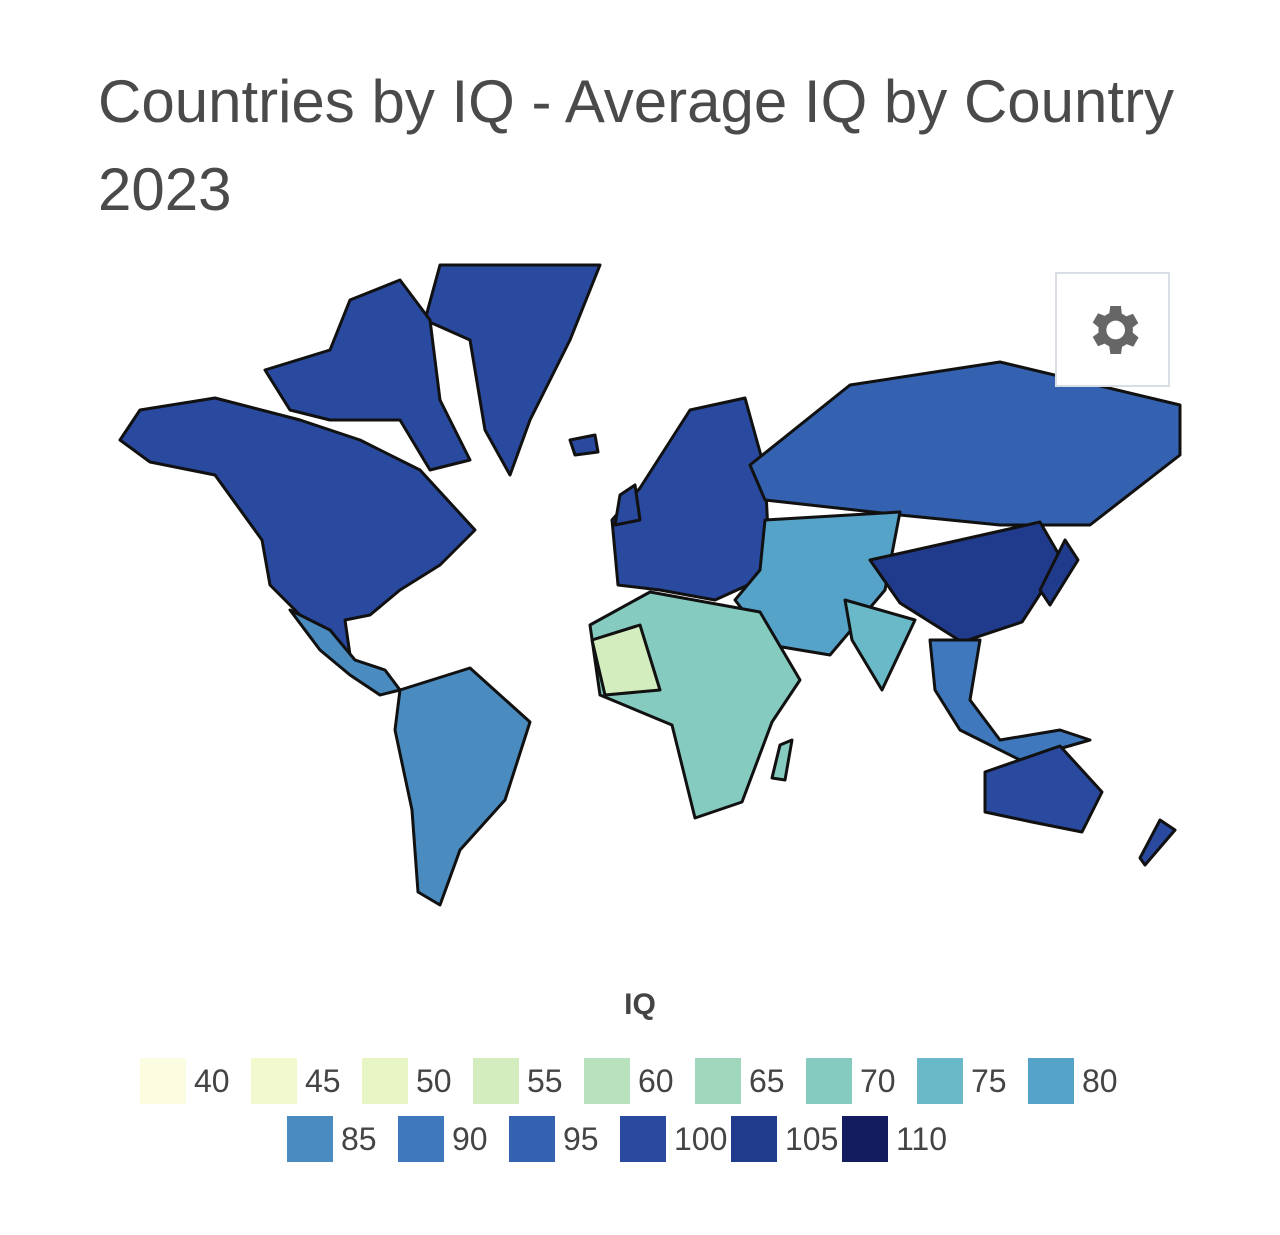 The height and width of the screenshot is (1235, 1280). I want to click on legend-item: 90, so click(443, 1139).